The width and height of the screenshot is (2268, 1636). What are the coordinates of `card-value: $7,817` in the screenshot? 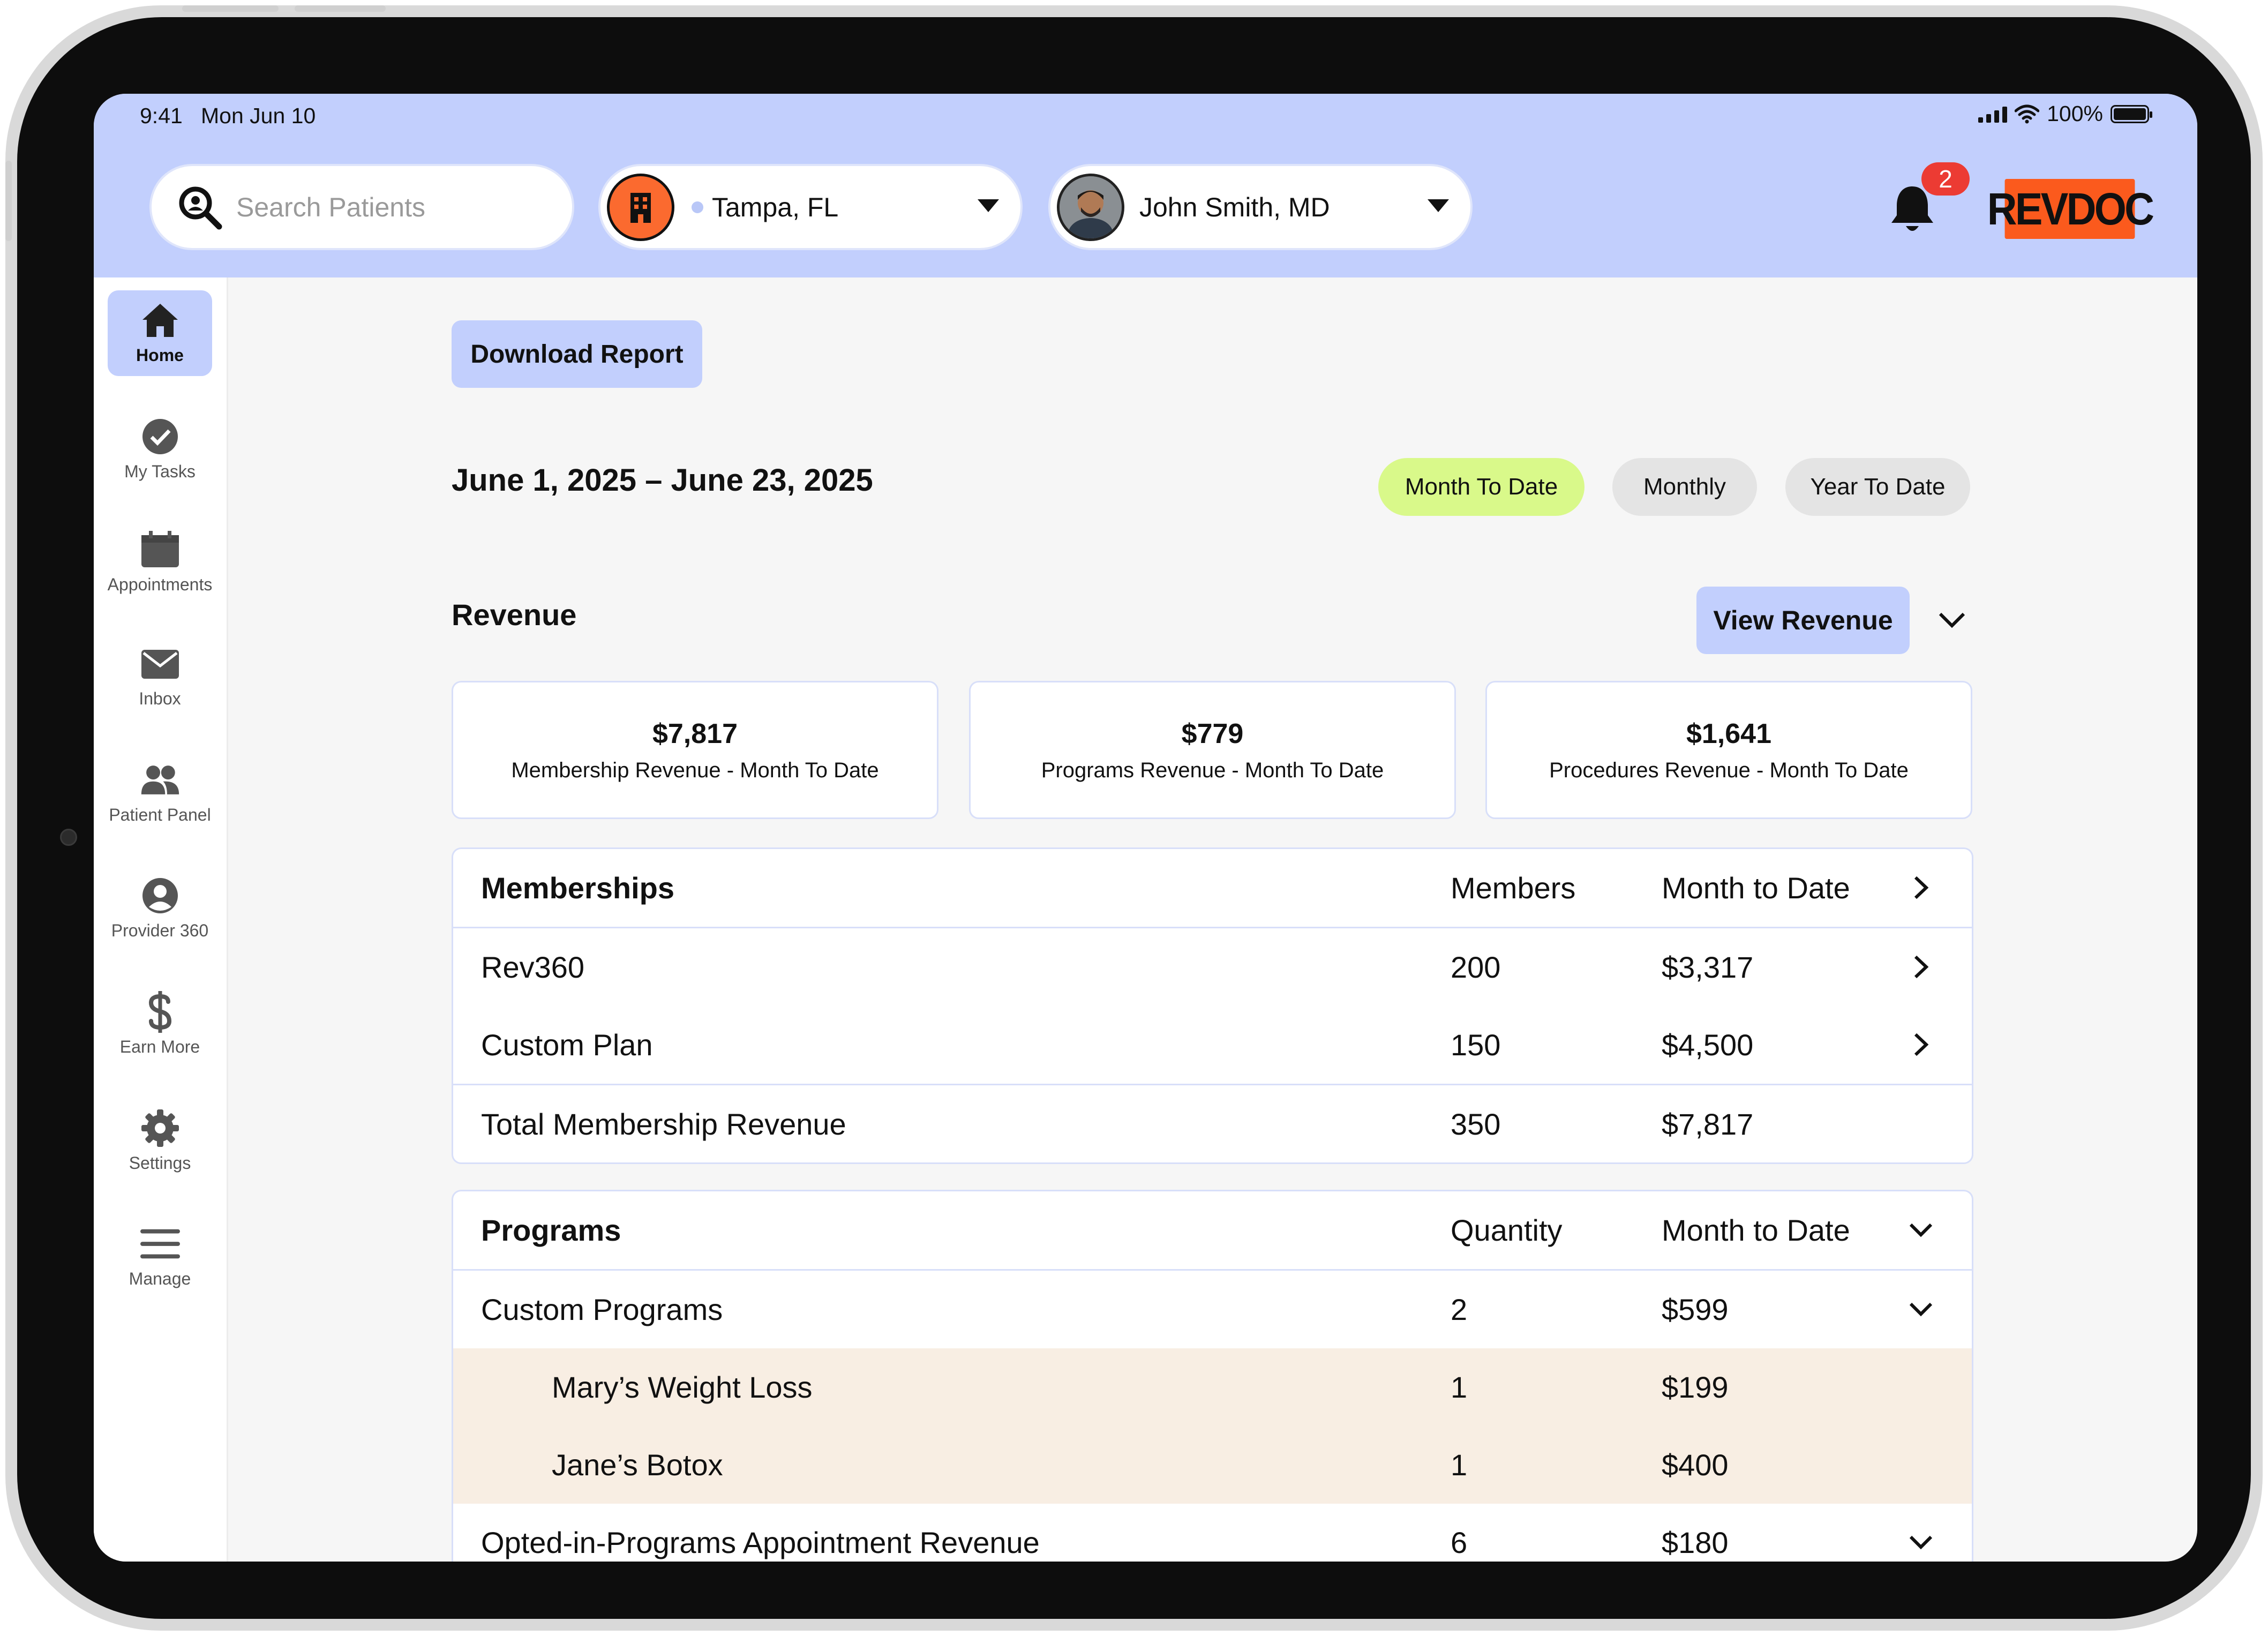 It's located at (695, 733).